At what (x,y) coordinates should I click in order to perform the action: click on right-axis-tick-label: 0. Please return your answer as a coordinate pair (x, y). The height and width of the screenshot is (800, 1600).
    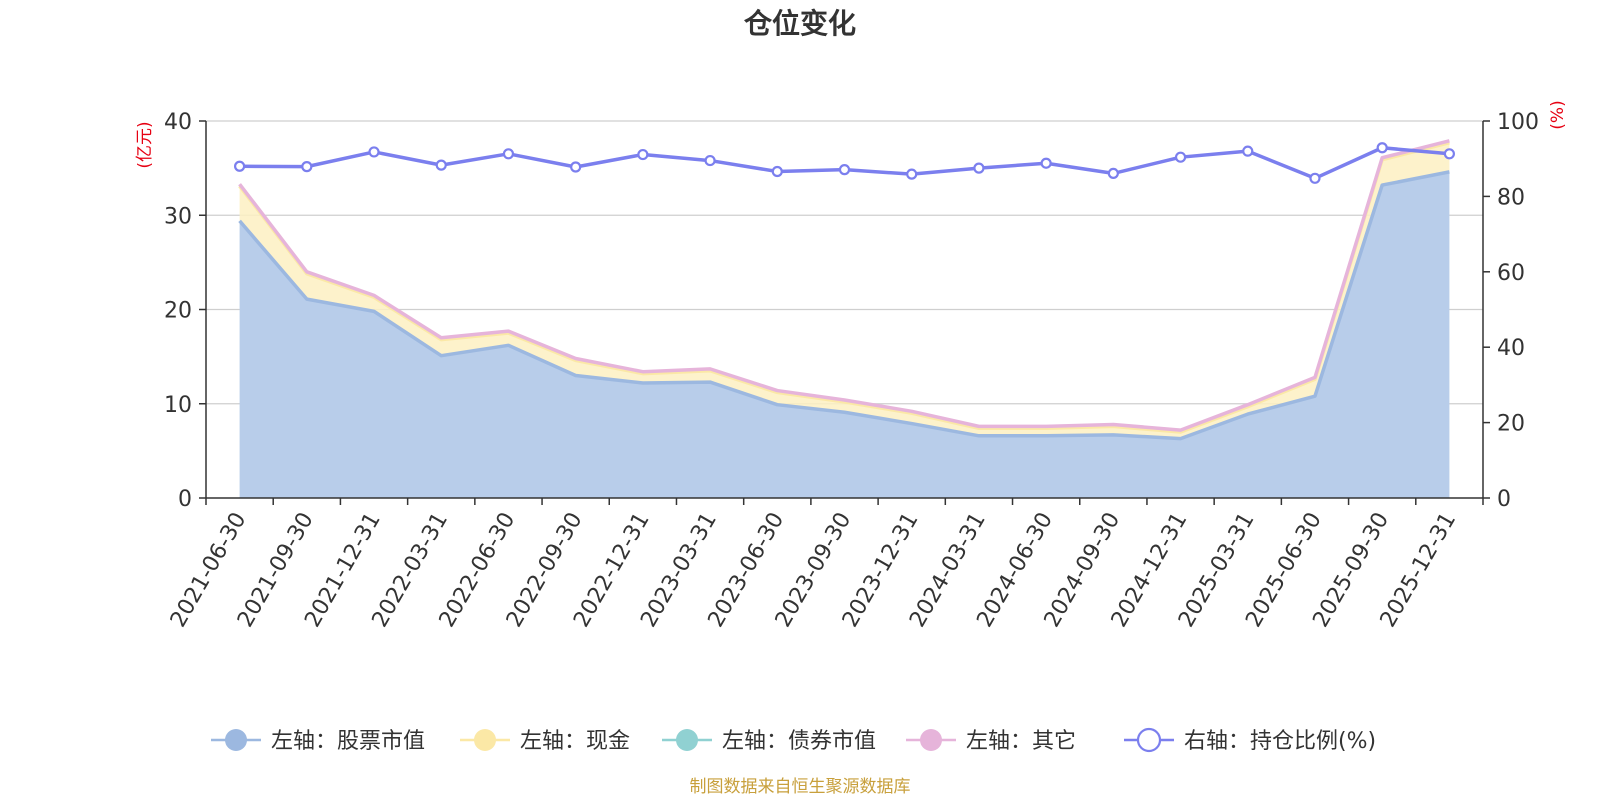
    Looking at the image, I should click on (1504, 499).